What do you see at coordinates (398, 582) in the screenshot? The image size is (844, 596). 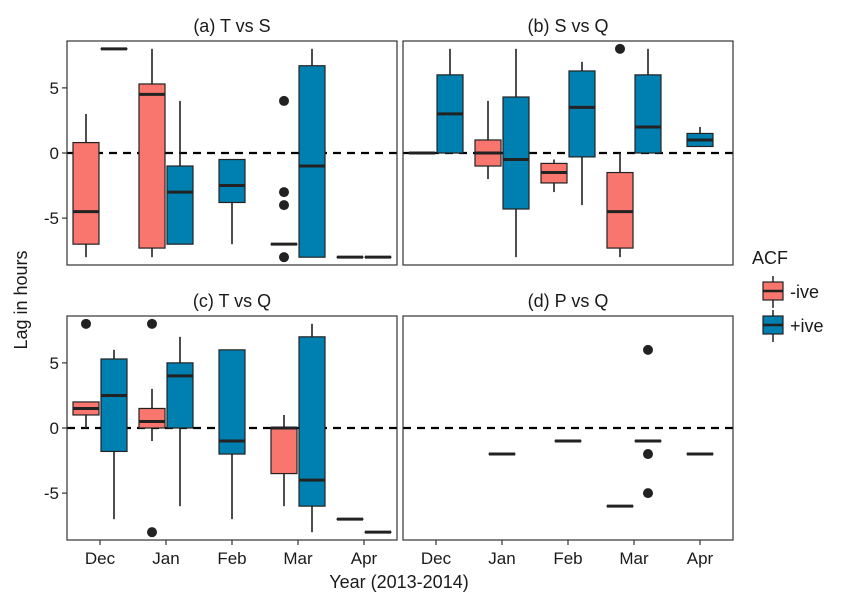 I see `x-axis-title: Year (2013-2014)` at bounding box center [398, 582].